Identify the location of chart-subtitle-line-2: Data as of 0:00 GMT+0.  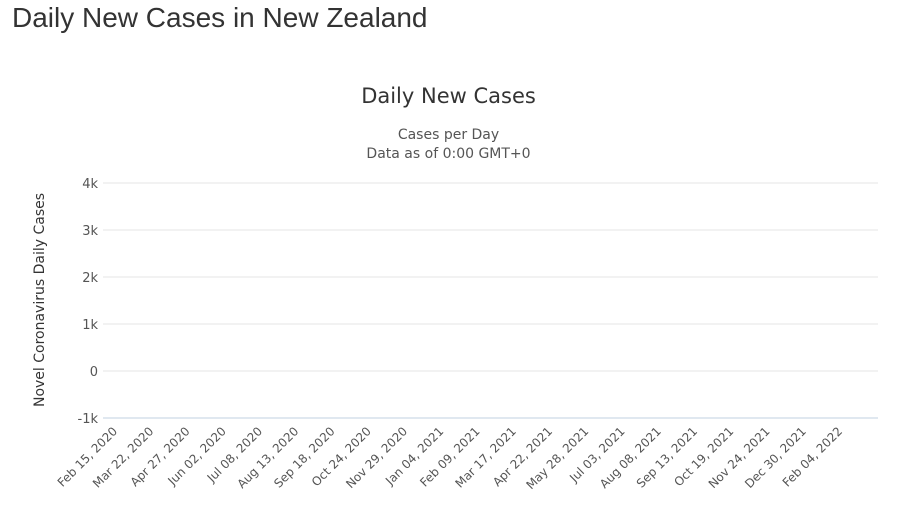
(448, 154).